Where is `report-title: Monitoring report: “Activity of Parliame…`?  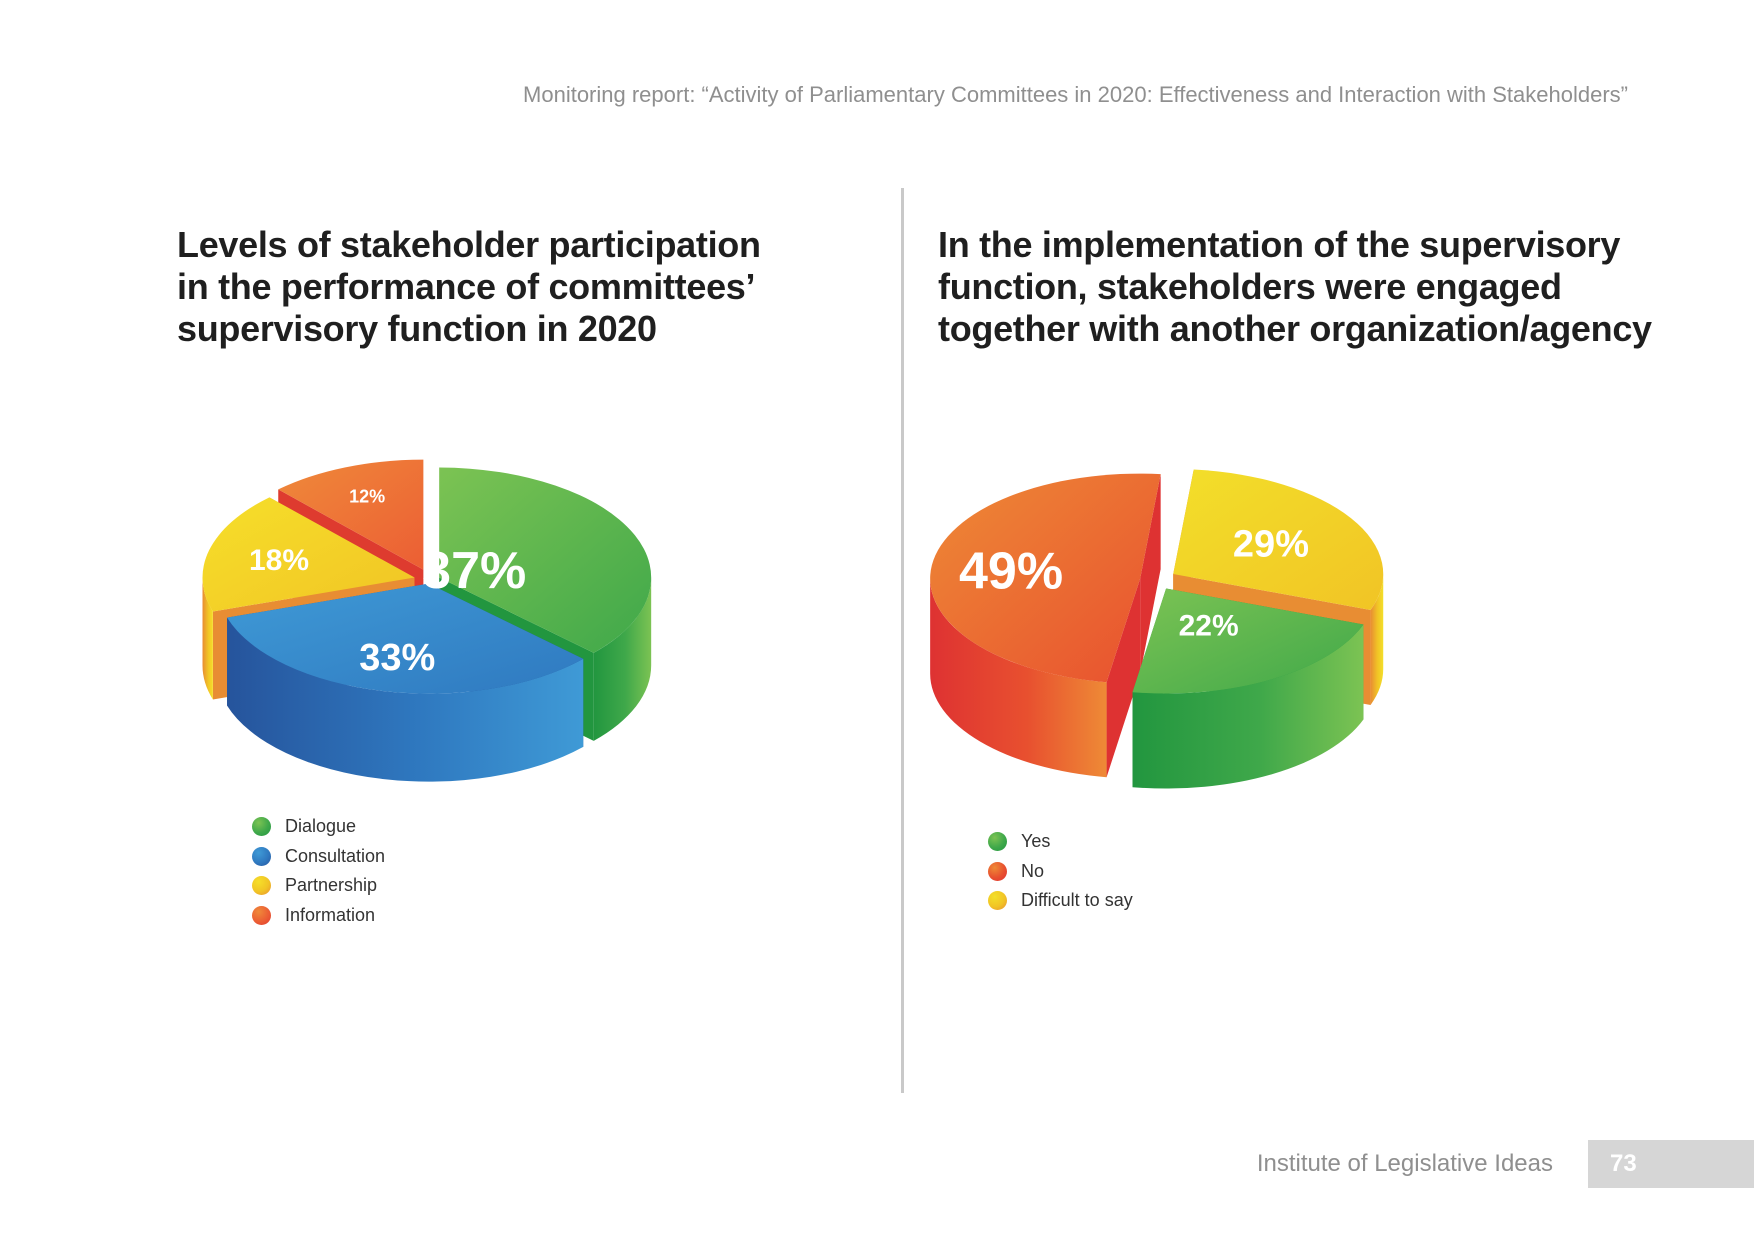 report-title: Monitoring report: “Activity of Parliame… is located at coordinates (1075, 94).